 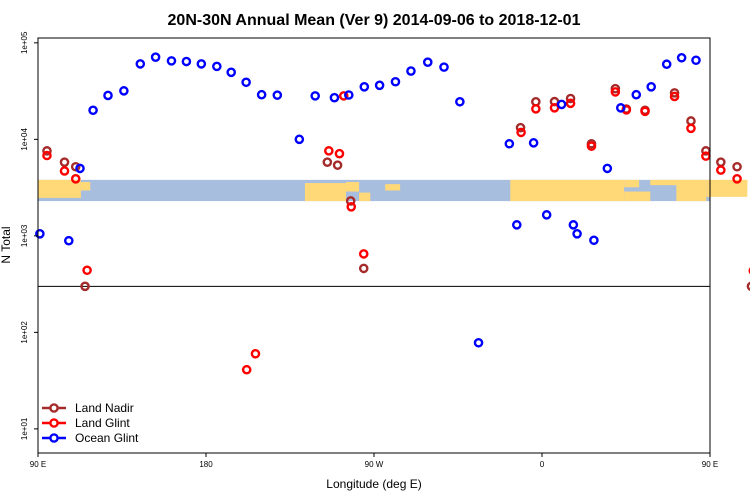 I want to click on ocean-glint-legend-label: Ocean Glint, so click(x=107, y=438).